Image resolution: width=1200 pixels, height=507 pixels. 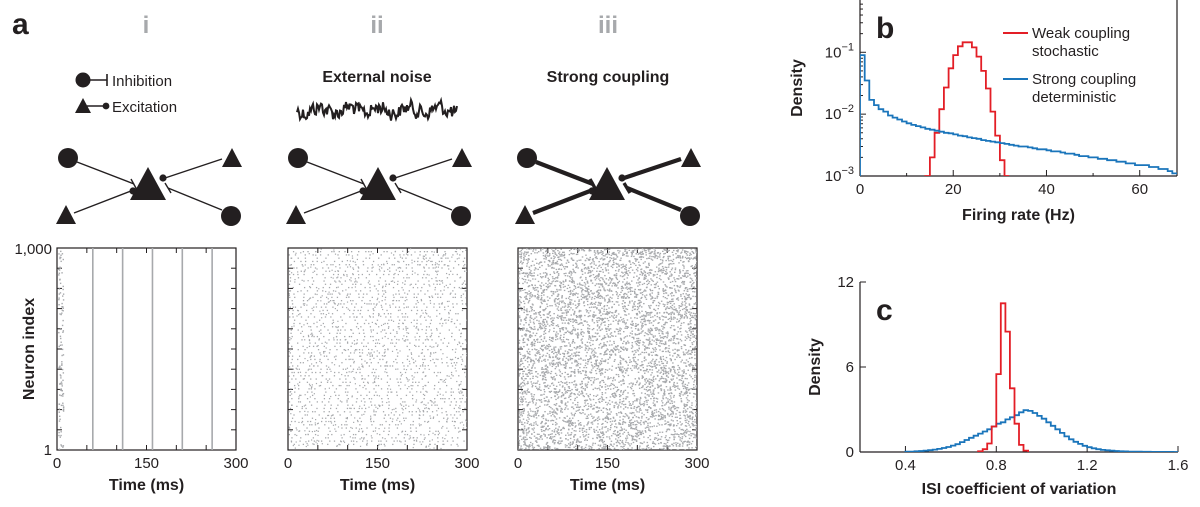 What do you see at coordinates (149, 187) in the screenshot?
I see `network-motif-i` at bounding box center [149, 187].